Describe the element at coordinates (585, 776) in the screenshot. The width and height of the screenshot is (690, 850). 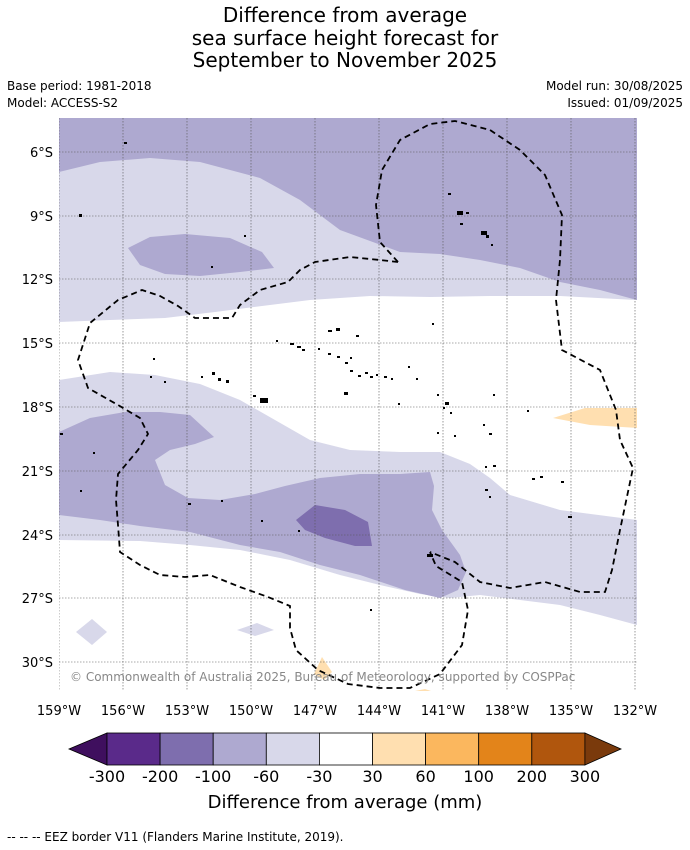
I see `colorbar-tick-label: 300` at that location.